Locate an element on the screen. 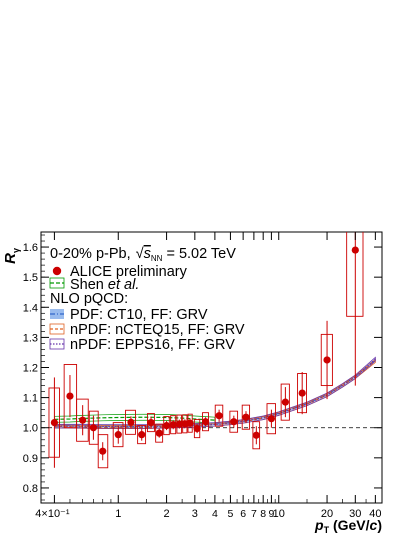  x-tick-label-5: 5 is located at coordinates (231, 514).